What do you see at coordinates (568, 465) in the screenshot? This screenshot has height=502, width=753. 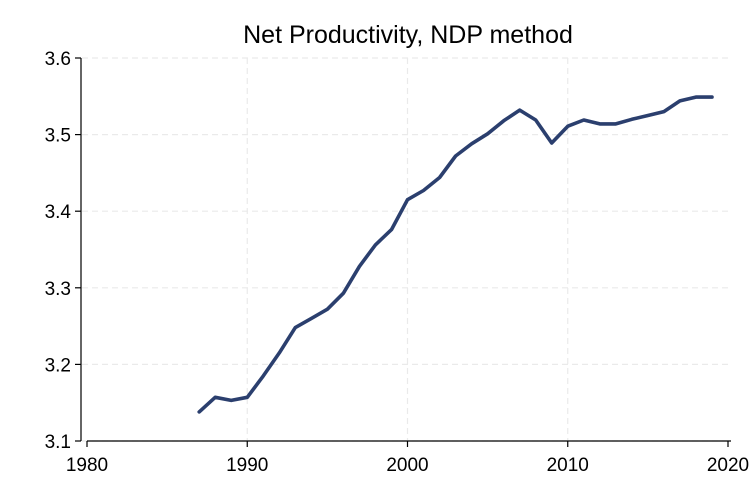 I see `x-tick-label: 2010` at bounding box center [568, 465].